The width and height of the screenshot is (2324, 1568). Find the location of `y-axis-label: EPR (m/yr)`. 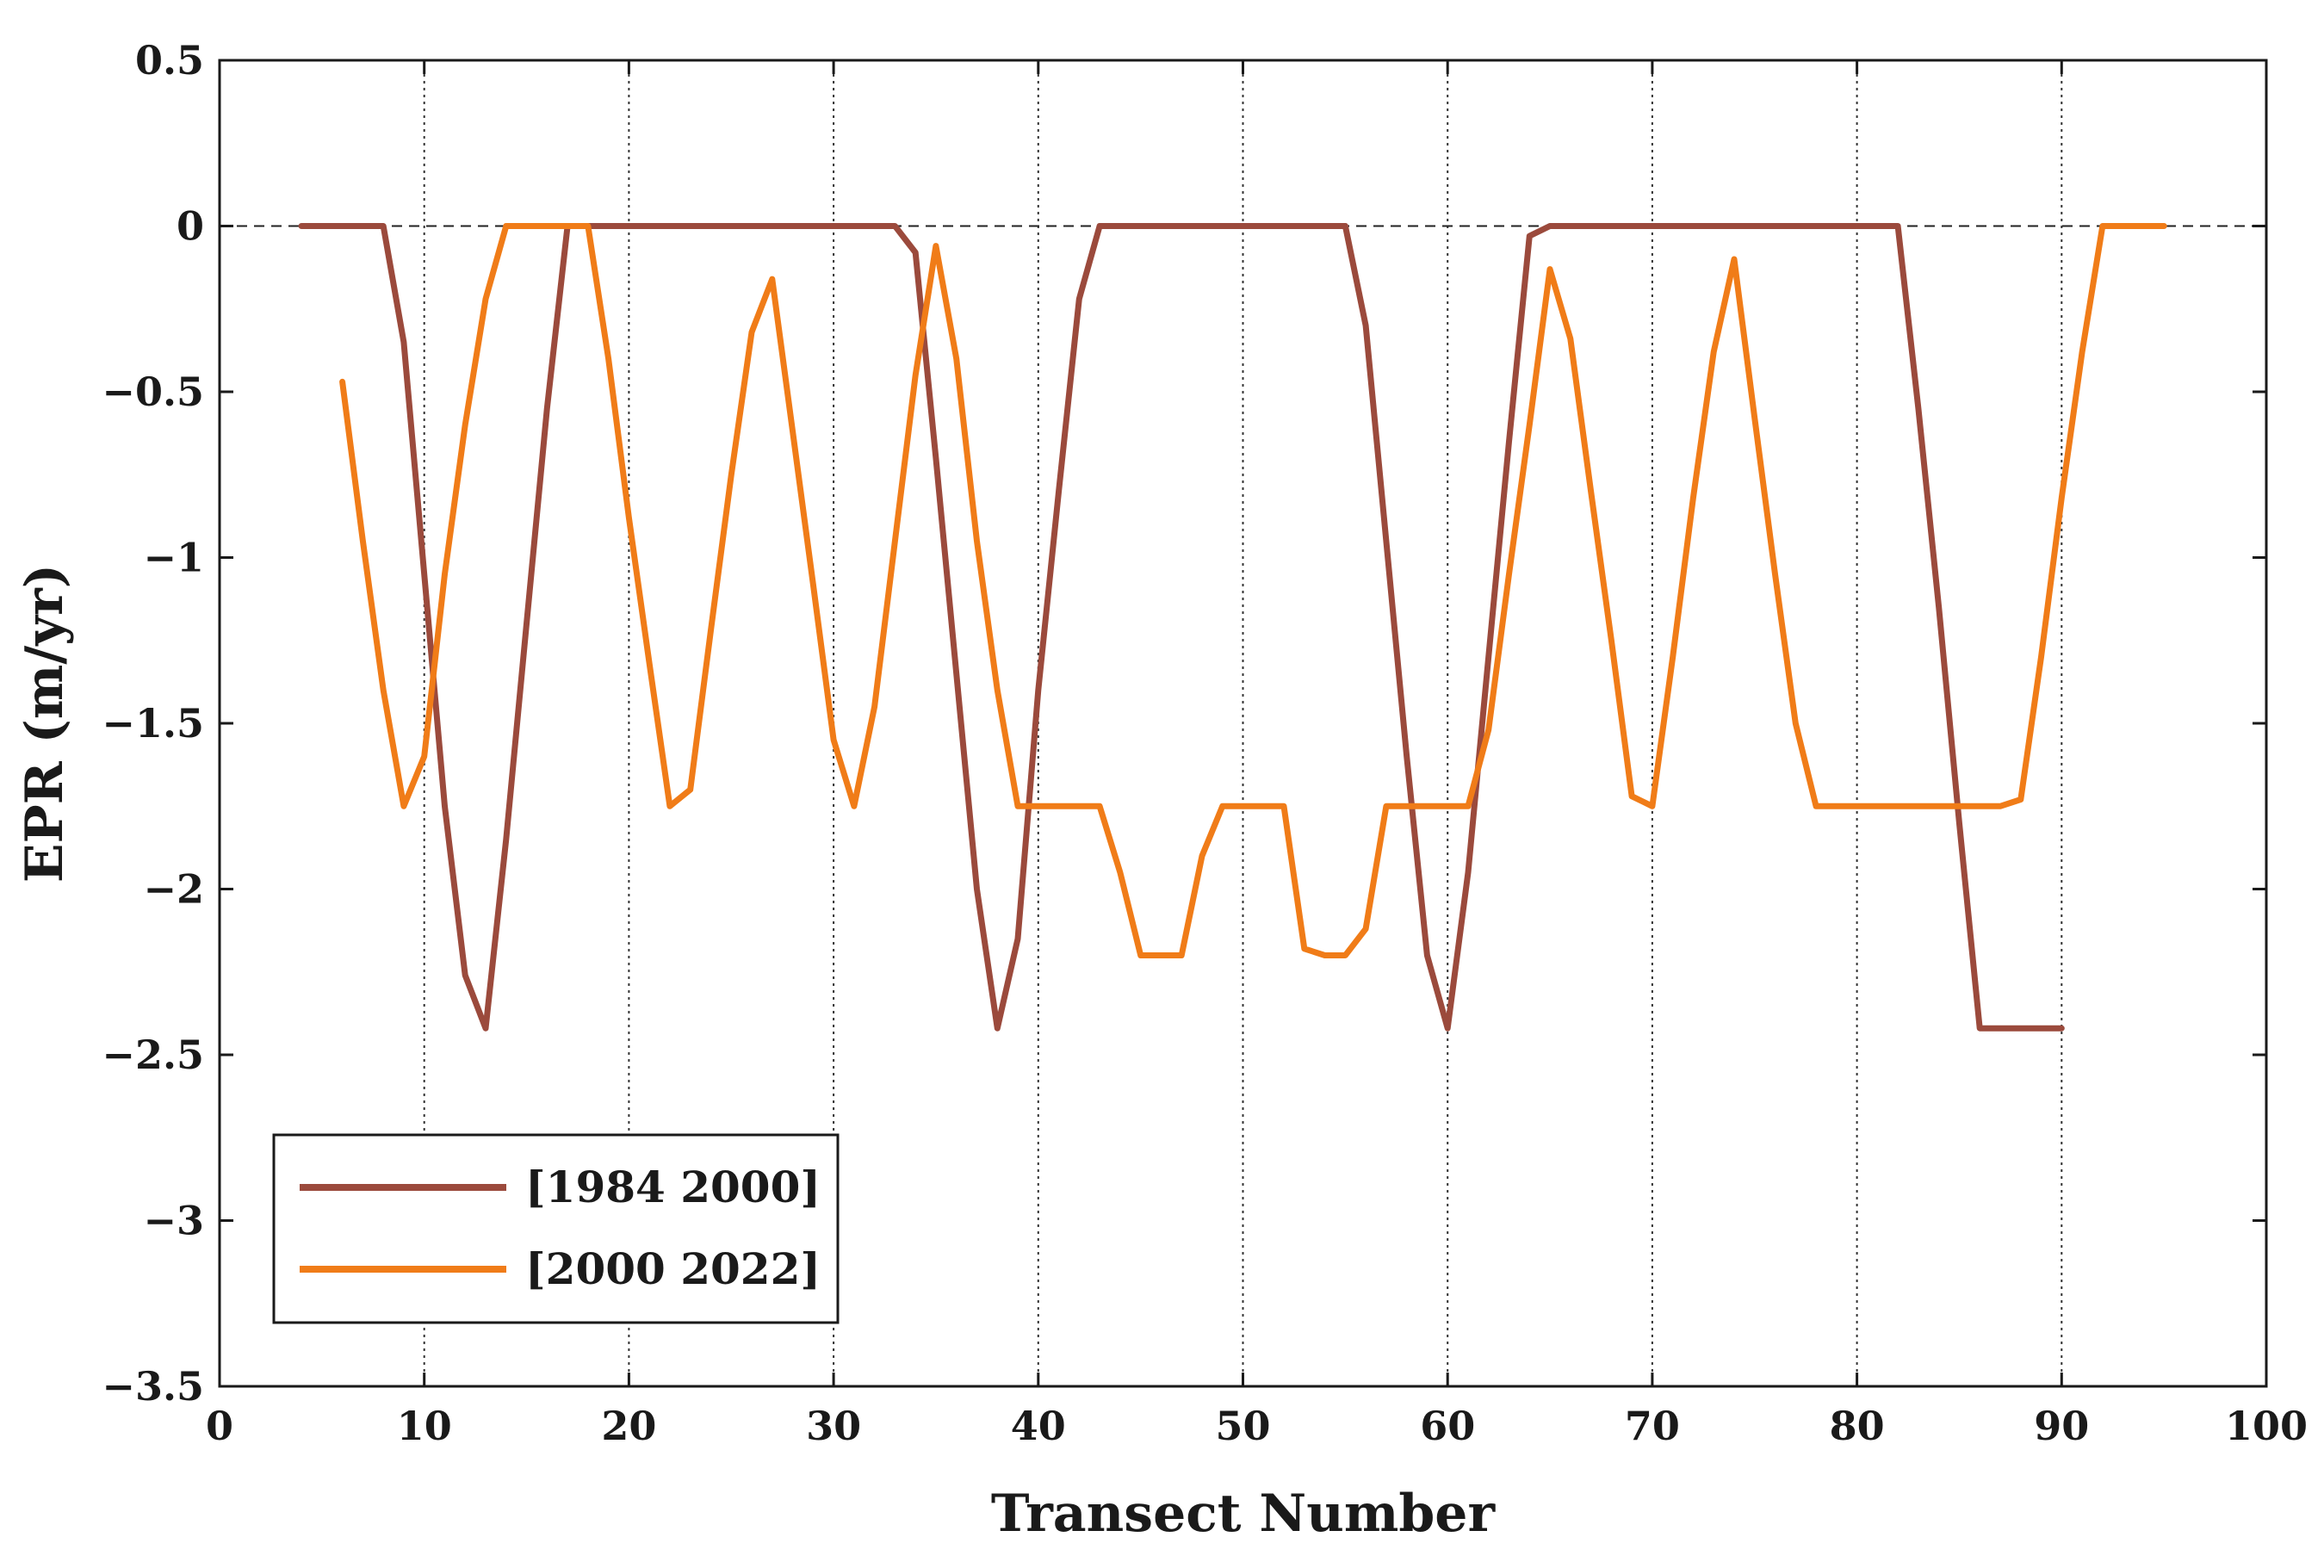

y-axis-label: EPR (m/yr) is located at coordinates (45, 723).